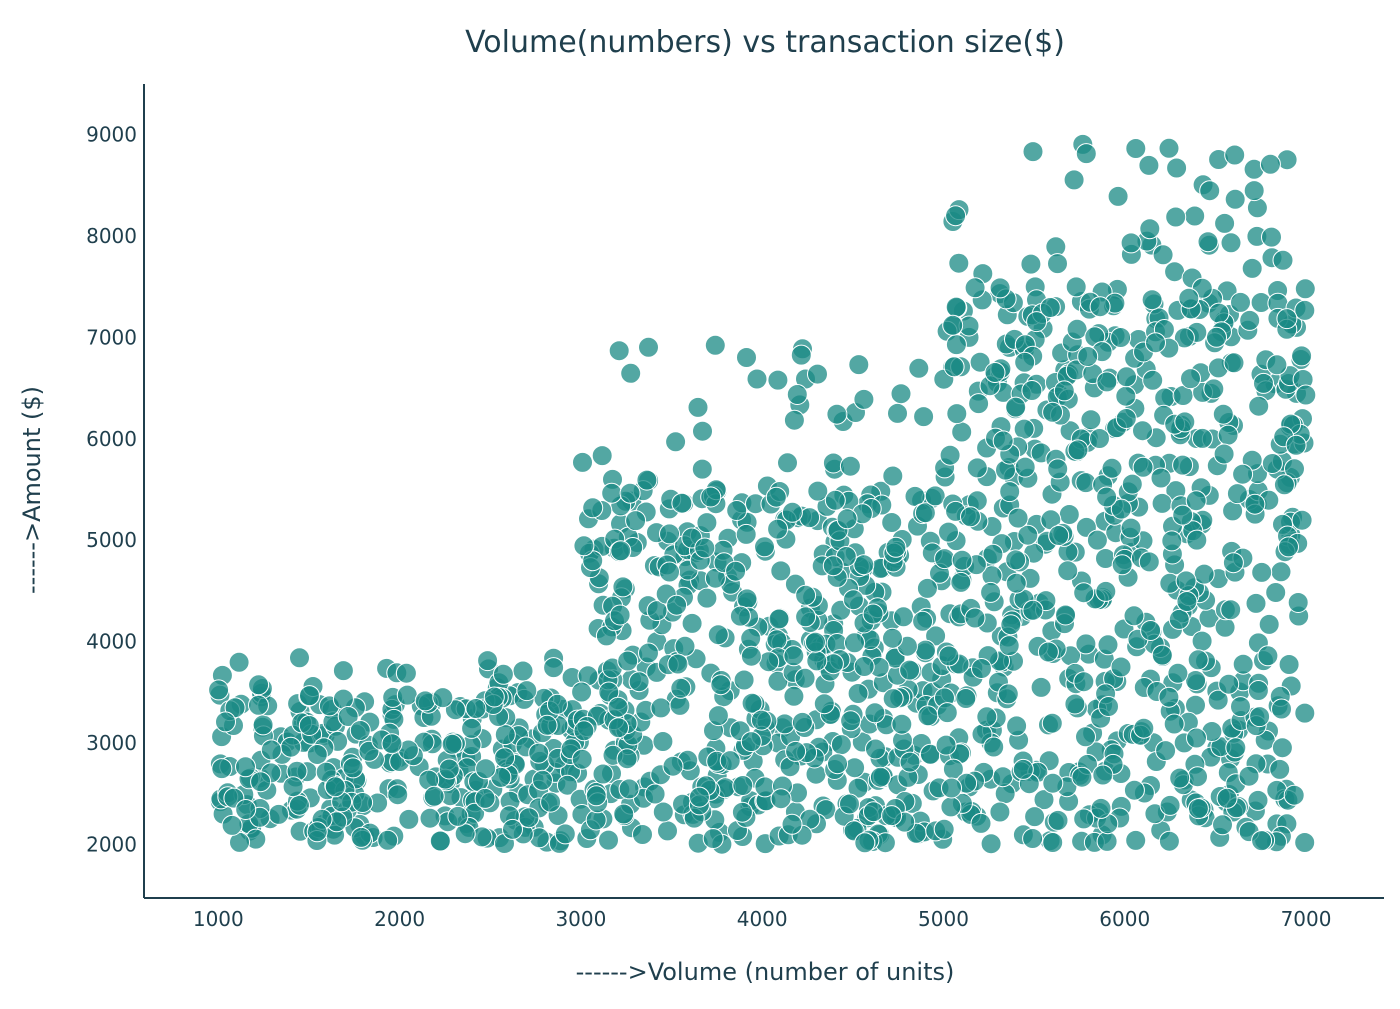 The image size is (1400, 1009). Describe the element at coordinates (111, 490) in the screenshot. I see `y-axis-ticks: 2000 3000 4000 5000 6000 7000 8000 9000` at that location.